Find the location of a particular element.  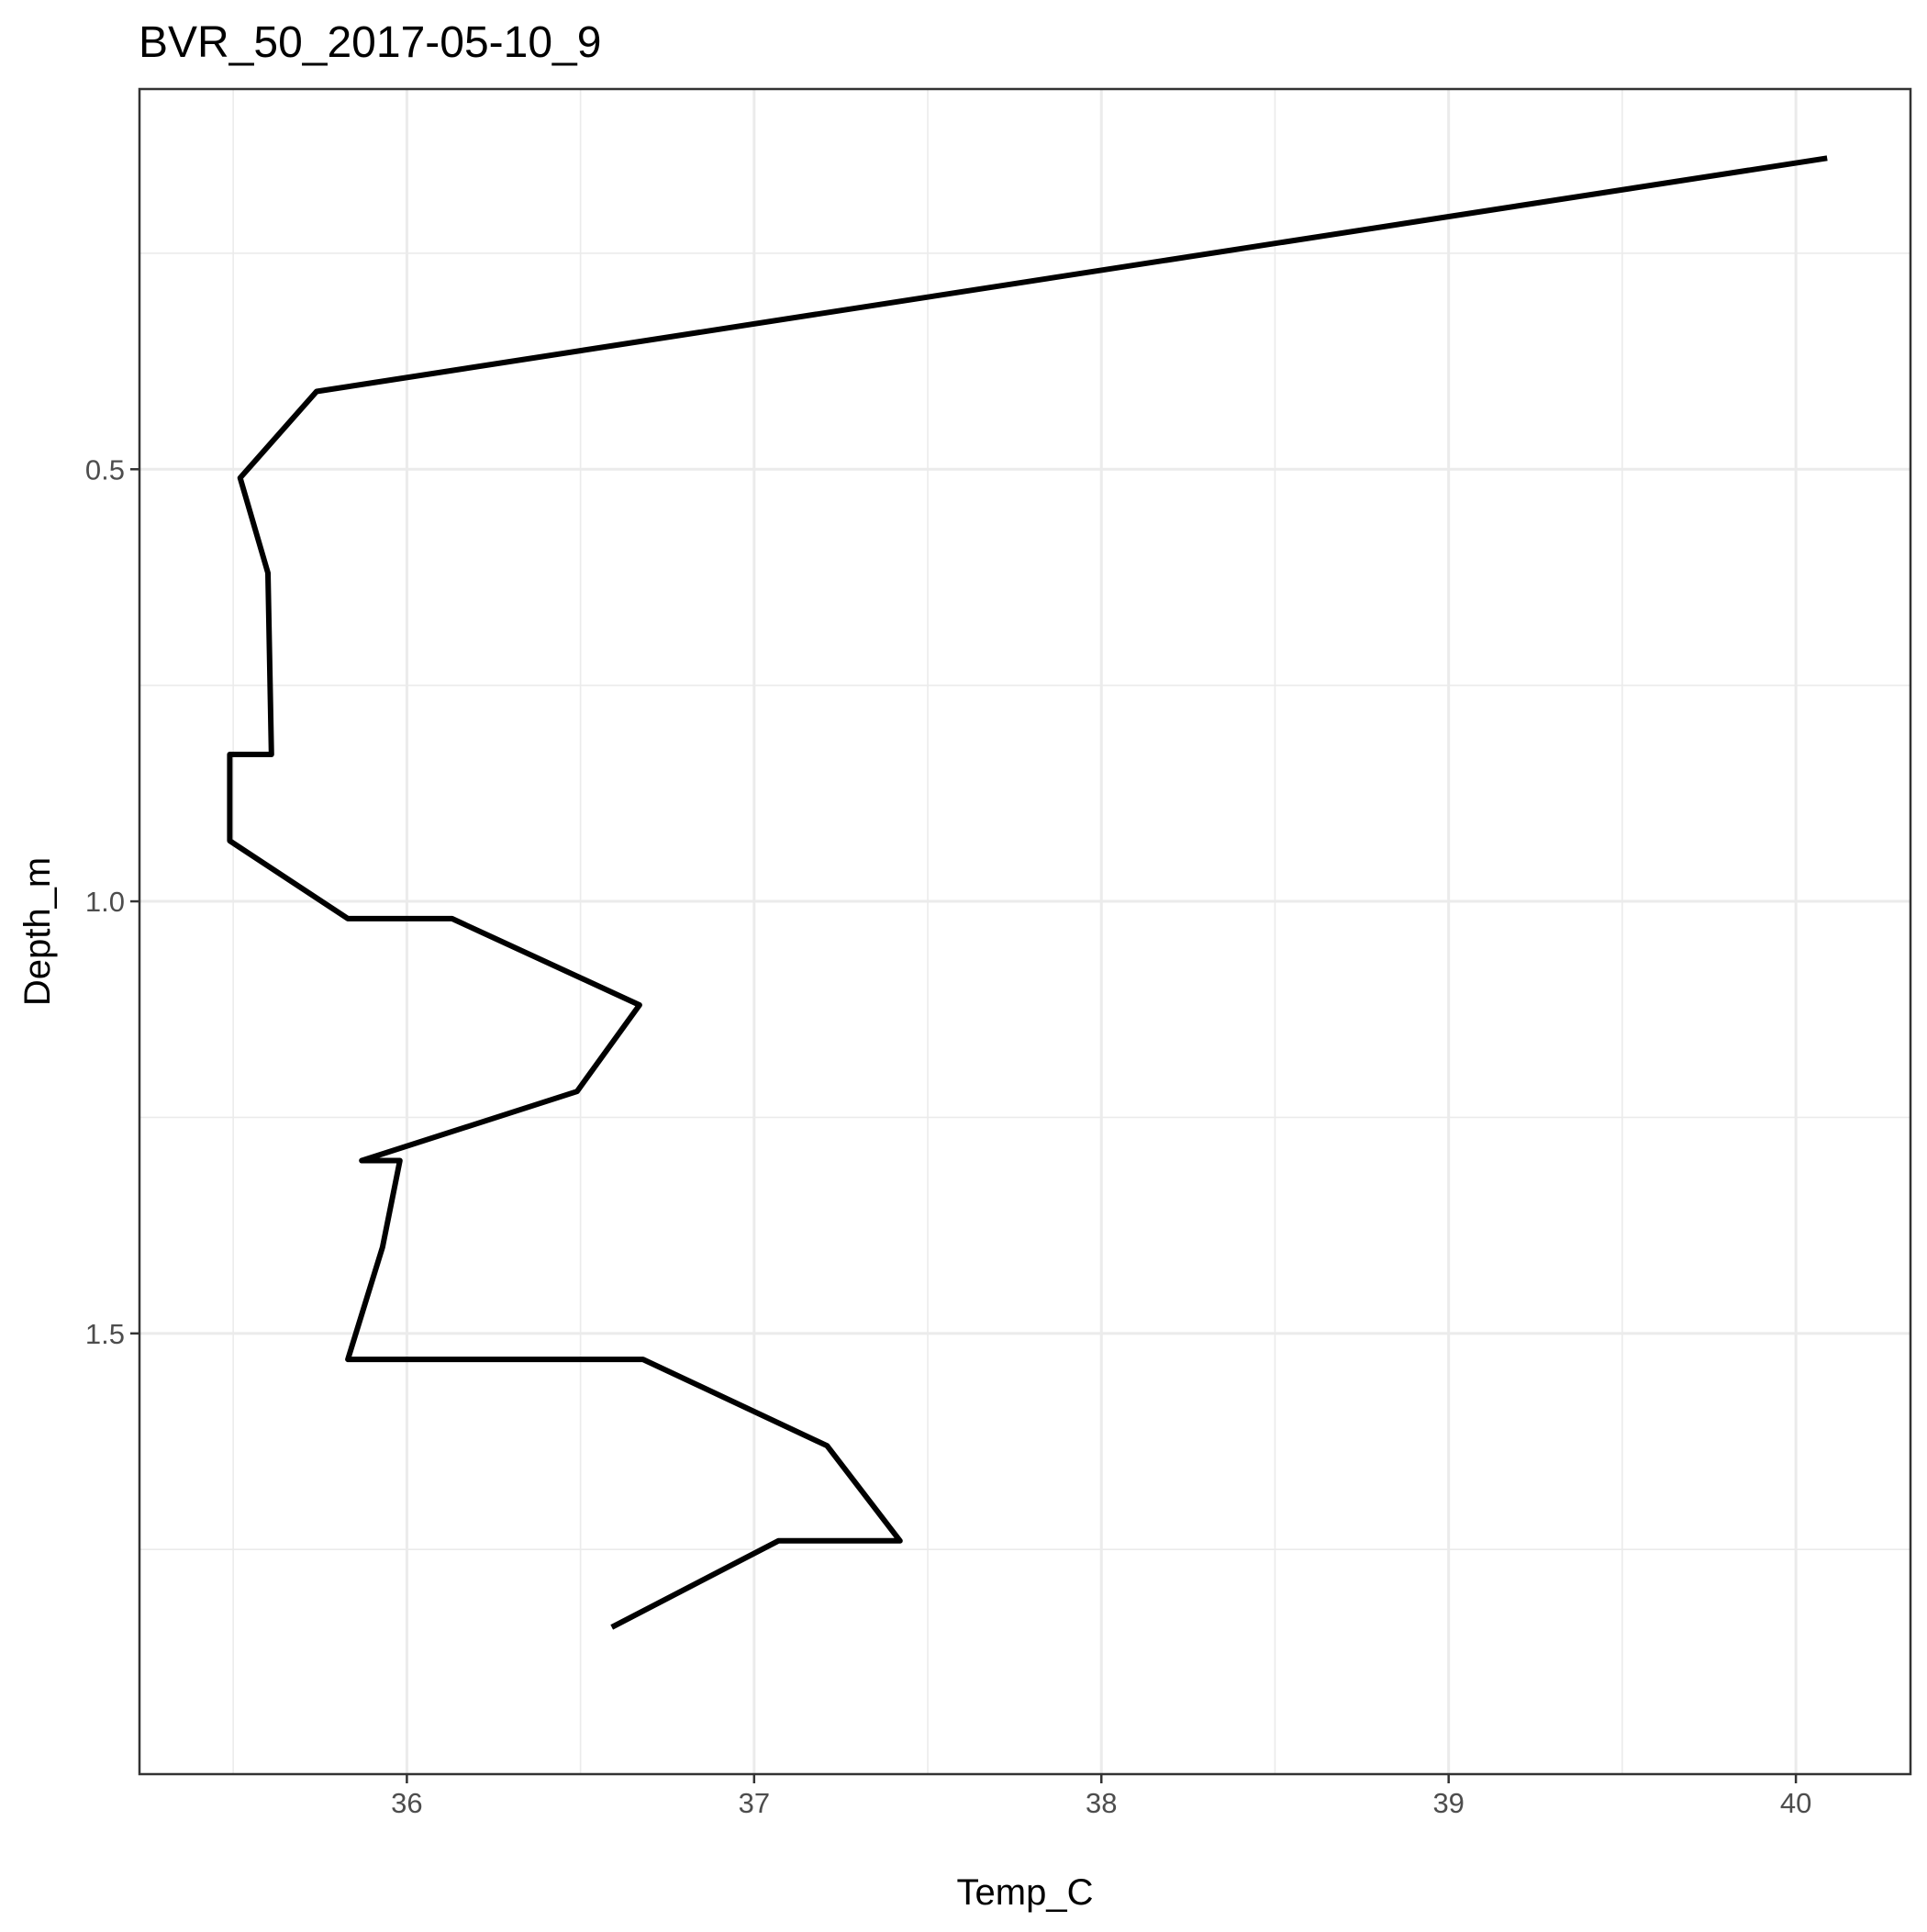

x-tick-label: 37 is located at coordinates (754, 1803).